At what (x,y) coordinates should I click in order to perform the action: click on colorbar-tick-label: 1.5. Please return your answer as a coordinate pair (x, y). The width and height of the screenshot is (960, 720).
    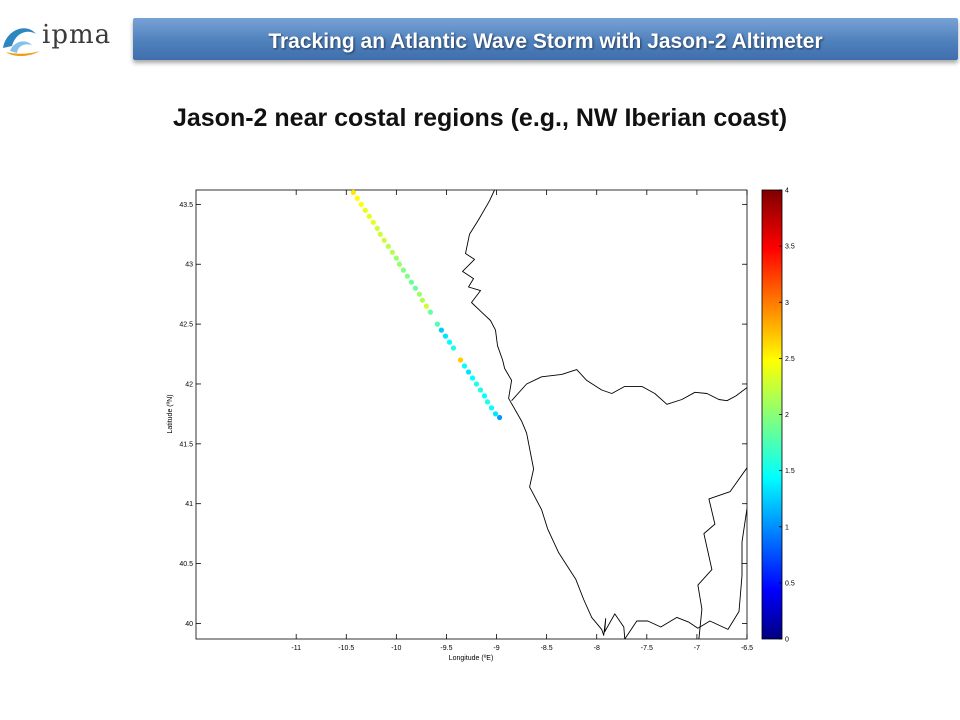
    Looking at the image, I should click on (790, 471).